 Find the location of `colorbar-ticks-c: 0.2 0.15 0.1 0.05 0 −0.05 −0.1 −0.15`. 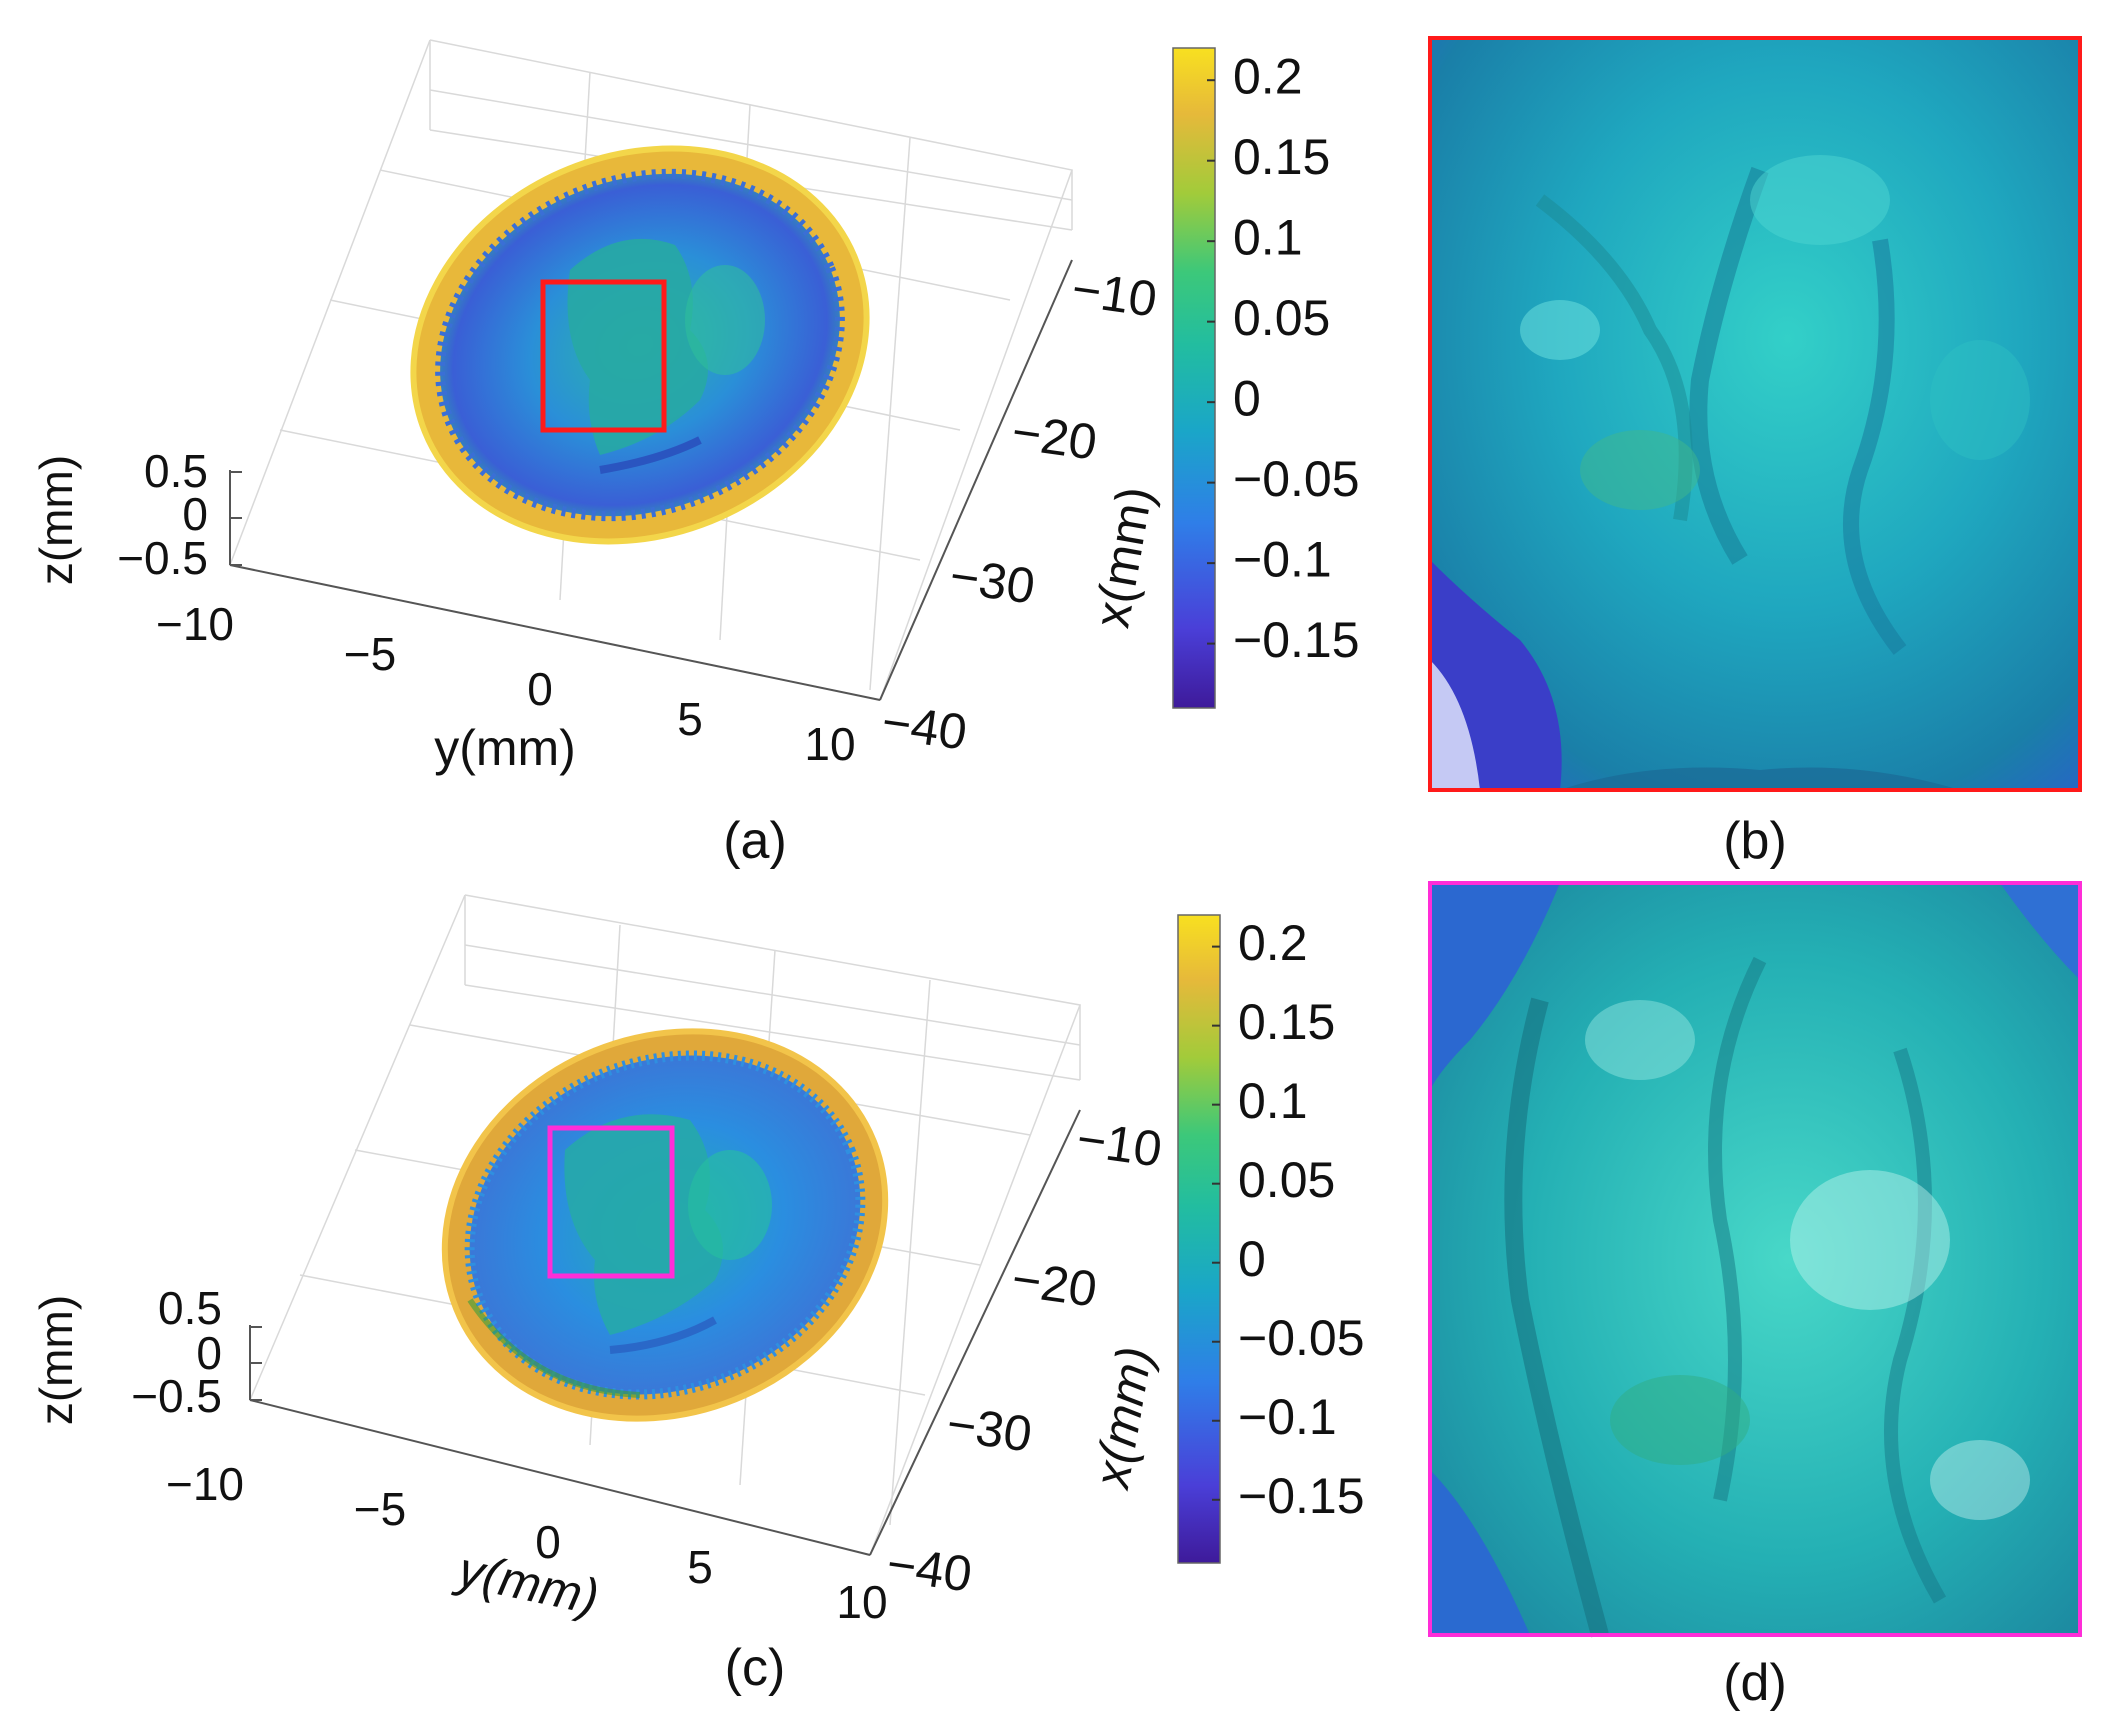

colorbar-ticks-c: 0.2 0.15 0.1 0.05 0 −0.05 −0.1 −0.15 is located at coordinates (1288, 1219).